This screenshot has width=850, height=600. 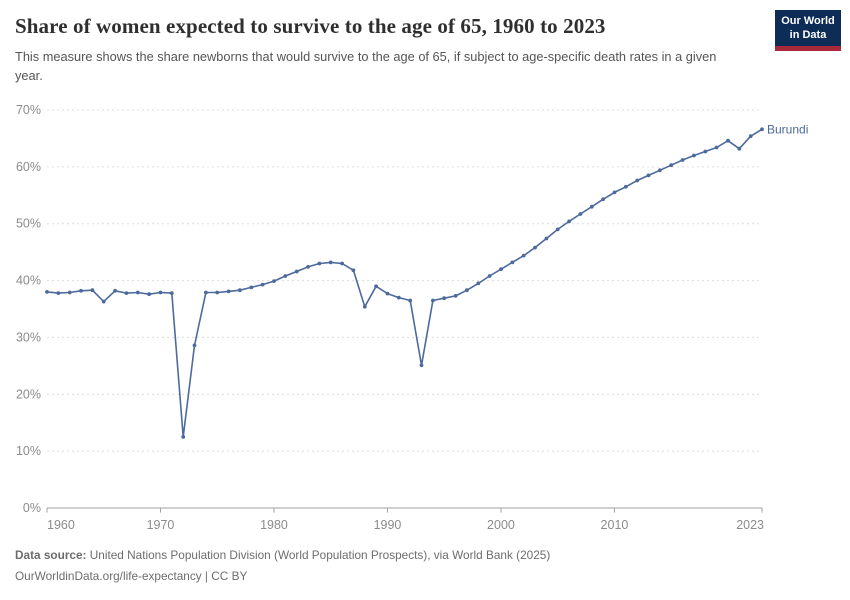 What do you see at coordinates (388, 525) in the screenshot?
I see `x-axis-tick-label: 1990` at bounding box center [388, 525].